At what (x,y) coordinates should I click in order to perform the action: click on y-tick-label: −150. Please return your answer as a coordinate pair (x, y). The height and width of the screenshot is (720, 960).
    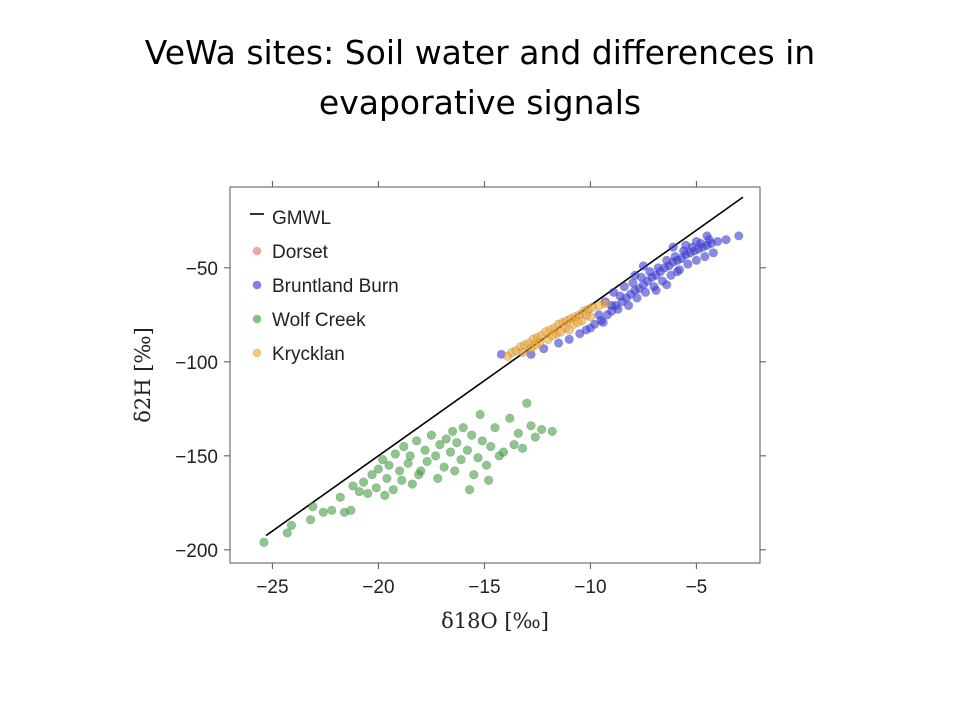
    Looking at the image, I should click on (196, 457).